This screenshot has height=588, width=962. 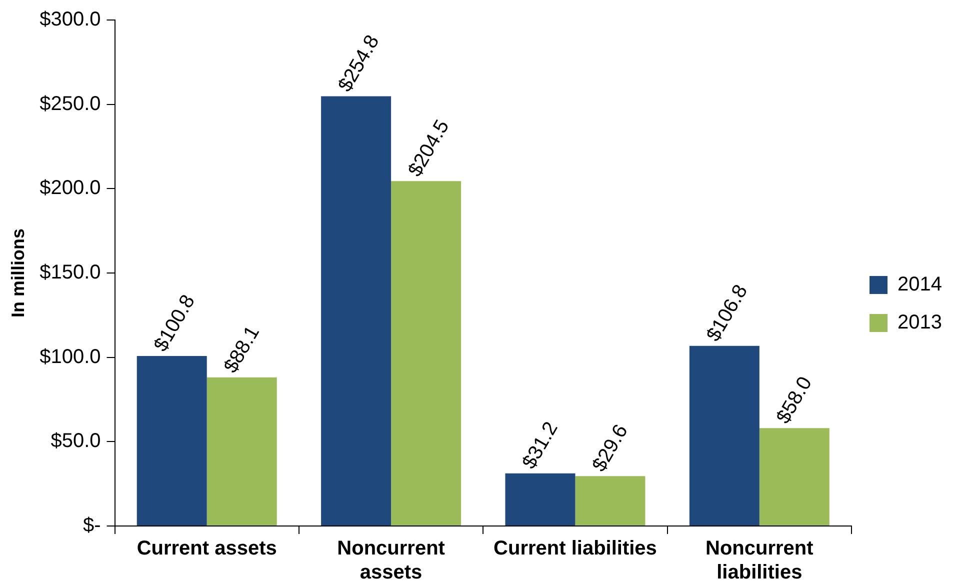 What do you see at coordinates (760, 561) in the screenshot?
I see `x-tick-label: Noncurrent liabilities` at bounding box center [760, 561].